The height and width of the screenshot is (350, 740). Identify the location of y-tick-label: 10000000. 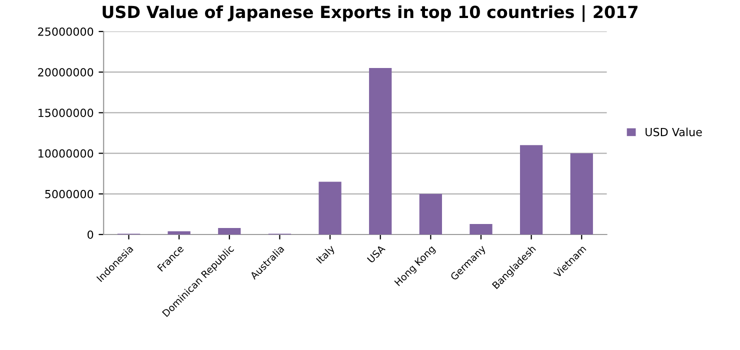
(66, 153).